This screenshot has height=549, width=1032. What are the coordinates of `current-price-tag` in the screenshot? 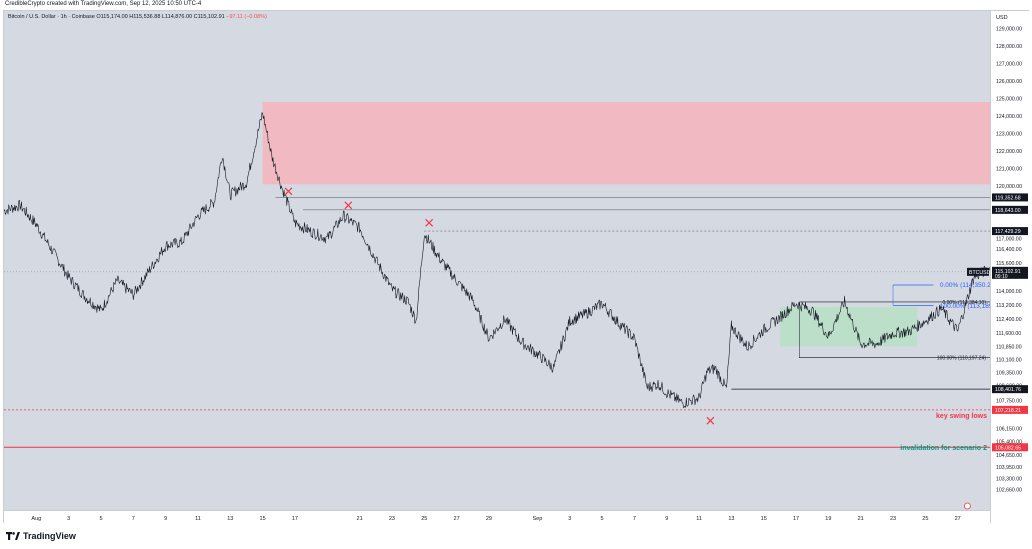 It's located at (1010, 272).